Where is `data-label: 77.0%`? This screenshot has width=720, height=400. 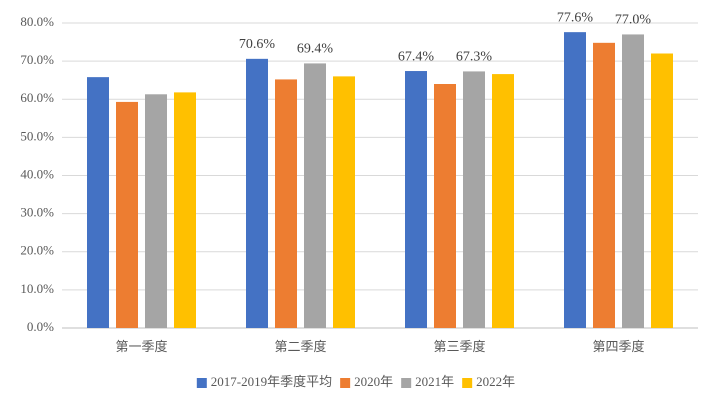 data-label: 77.0% is located at coordinates (633, 20).